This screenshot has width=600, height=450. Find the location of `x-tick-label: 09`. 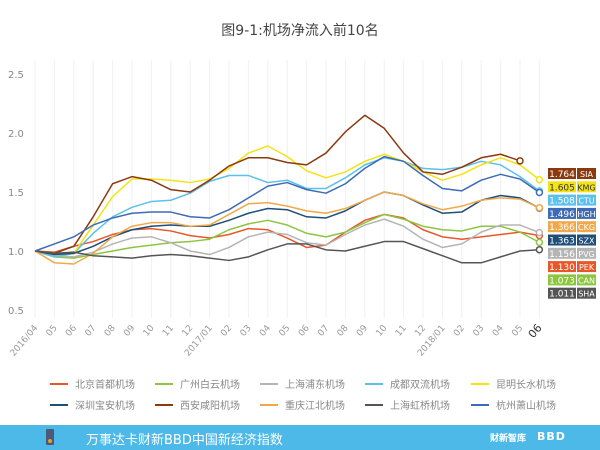

x-tick-label: 09 is located at coordinates (129, 330).